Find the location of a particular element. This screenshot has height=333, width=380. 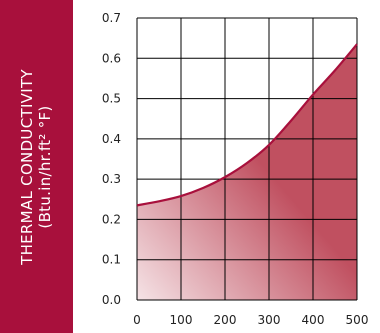

y-tick-label: 0.1 is located at coordinates (111, 260).